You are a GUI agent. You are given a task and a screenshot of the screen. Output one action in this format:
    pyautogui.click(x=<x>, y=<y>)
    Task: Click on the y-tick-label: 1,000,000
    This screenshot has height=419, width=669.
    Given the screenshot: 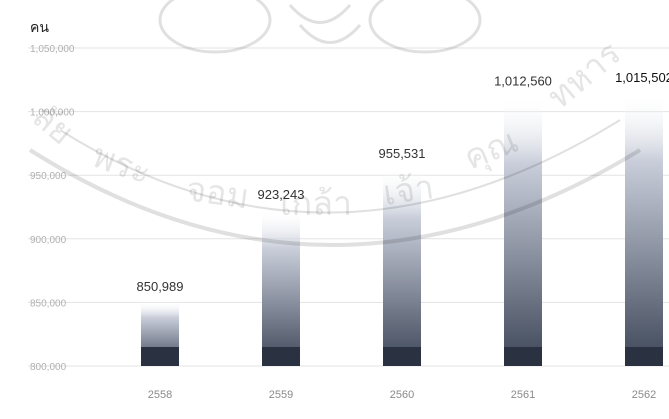 What is the action you would take?
    pyautogui.click(x=52, y=113)
    